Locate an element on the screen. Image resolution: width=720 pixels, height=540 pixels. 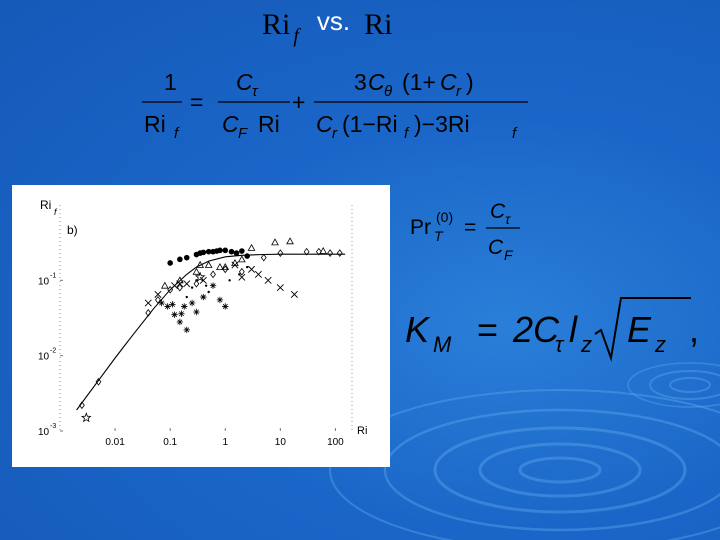
x-axis-label: Ri is located at coordinates (362, 431).